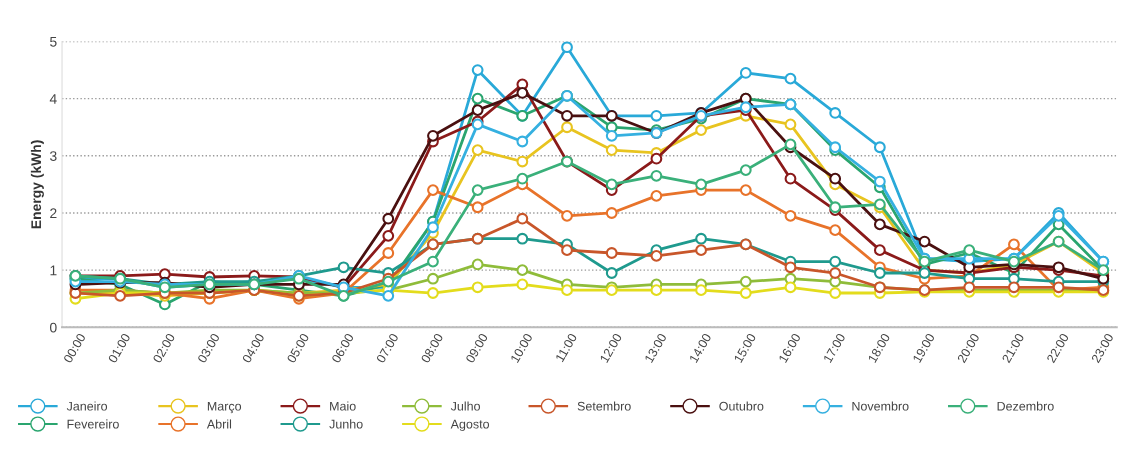 Image resolution: width=1128 pixels, height=461 pixels. What do you see at coordinates (53, 99) in the screenshot?
I see `y-tick-label: 4` at bounding box center [53, 99].